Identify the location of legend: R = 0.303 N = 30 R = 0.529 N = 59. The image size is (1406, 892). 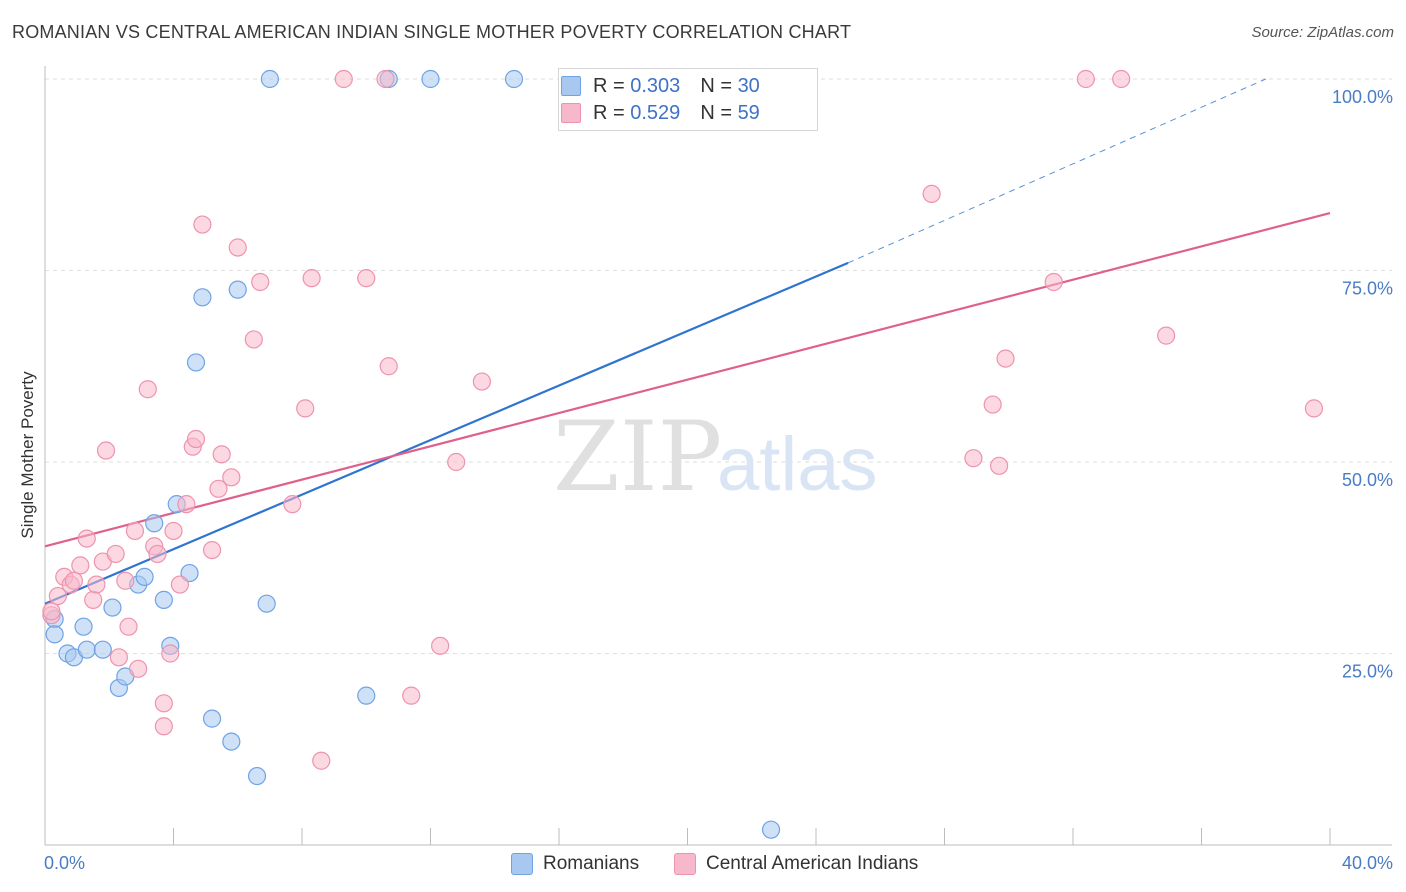
(688, 99).